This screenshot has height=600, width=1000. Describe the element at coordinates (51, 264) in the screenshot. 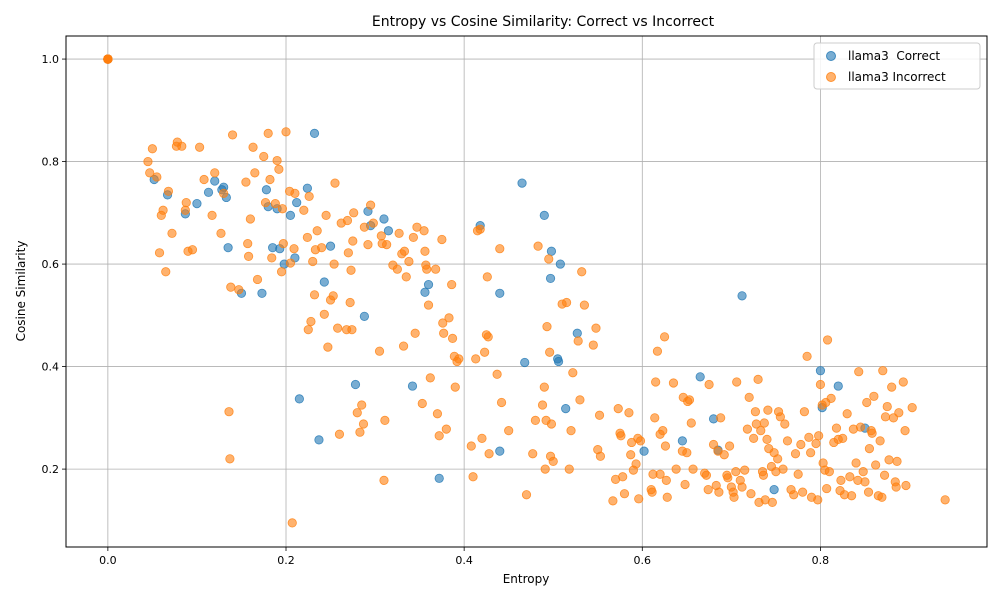

I see `y-tick-label: 0.6` at that location.